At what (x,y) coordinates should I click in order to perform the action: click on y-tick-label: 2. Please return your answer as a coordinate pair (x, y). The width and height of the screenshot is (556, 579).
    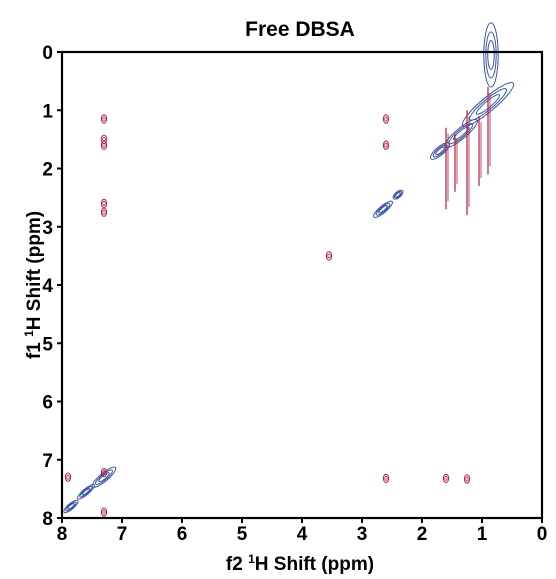
    Looking at the image, I should click on (47, 170).